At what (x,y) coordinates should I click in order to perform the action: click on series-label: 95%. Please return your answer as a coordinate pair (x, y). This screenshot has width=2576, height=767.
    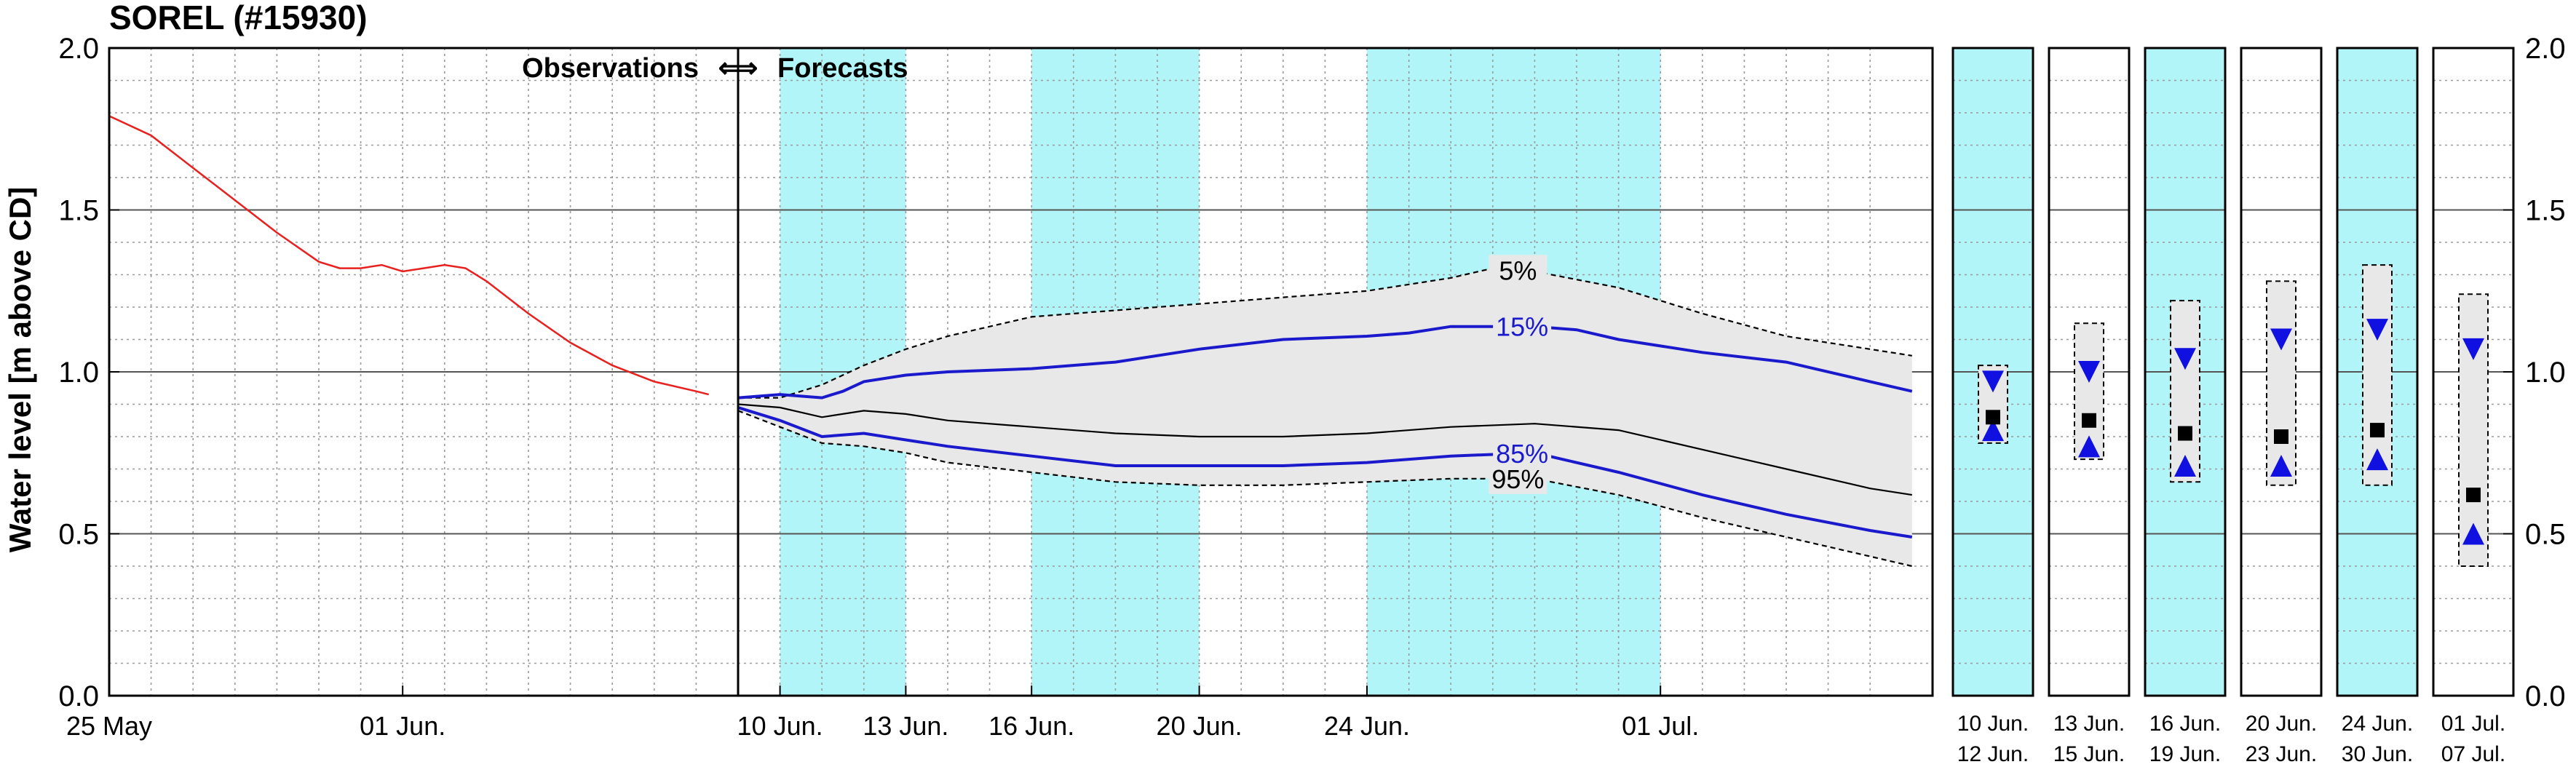
    Looking at the image, I should click on (1517, 479).